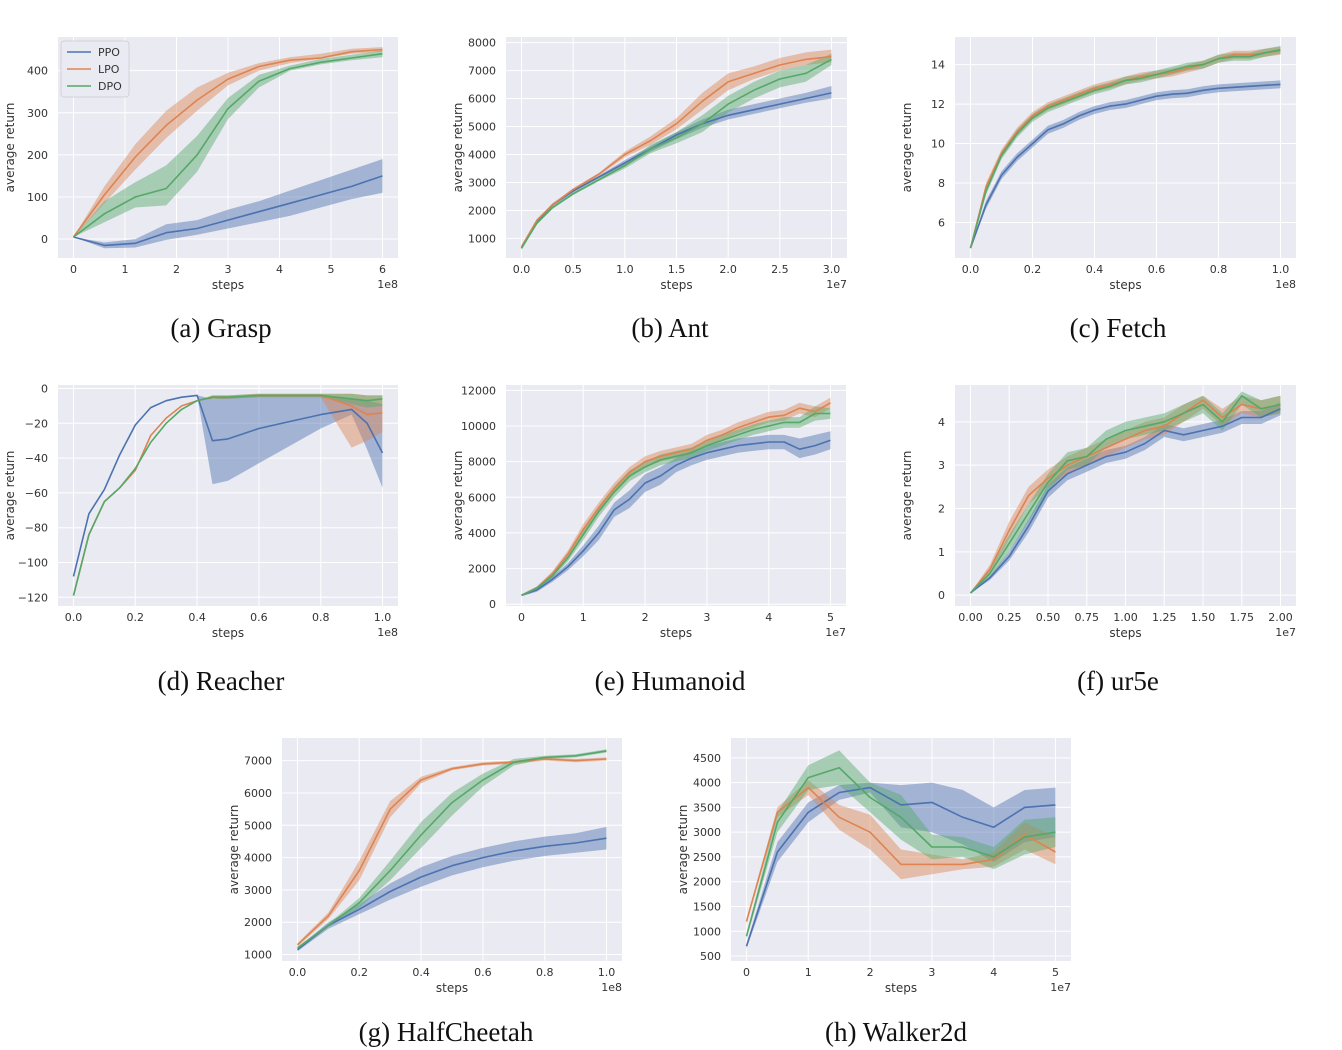 This screenshot has width=1342, height=1050. What do you see at coordinates (707, 857) in the screenshot?
I see `y-tick-label: 2500` at bounding box center [707, 857].